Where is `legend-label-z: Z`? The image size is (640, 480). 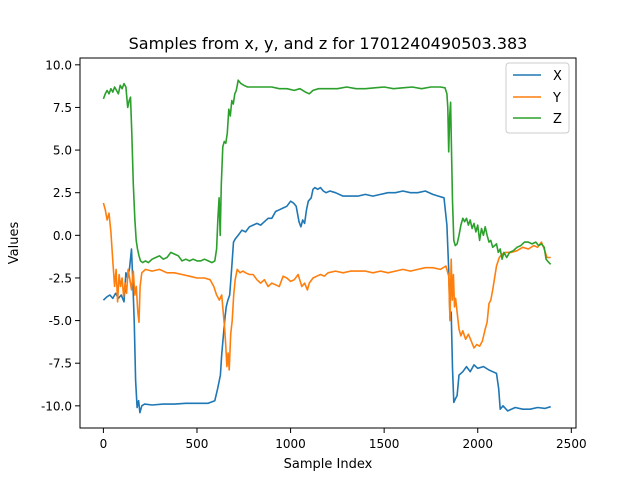
legend-label-z: Z is located at coordinates (557, 119).